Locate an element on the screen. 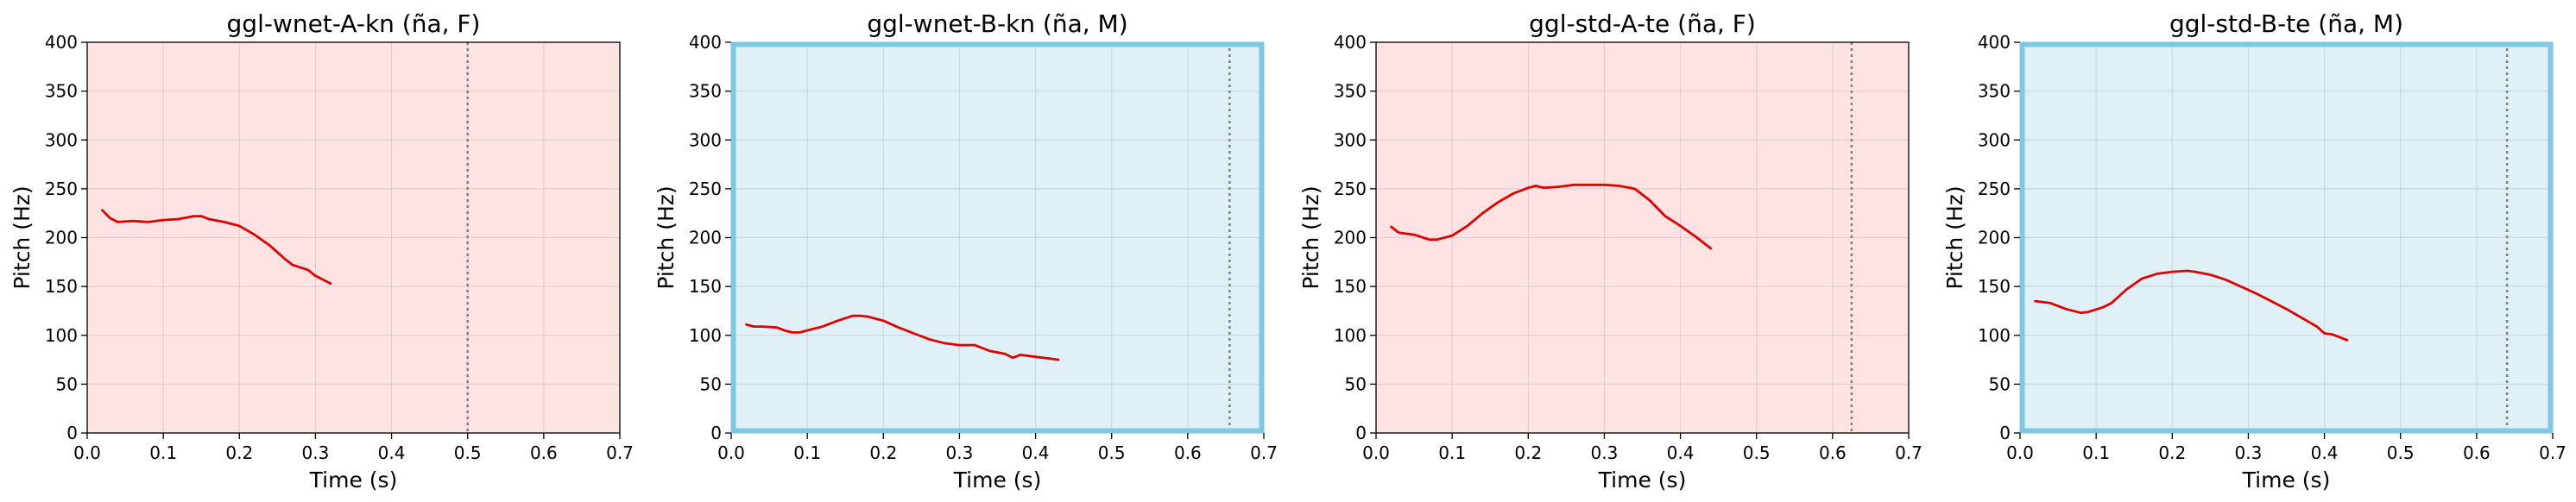  chart-title: ggl-wnet-B-kn (ña, M) is located at coordinates (997, 23).